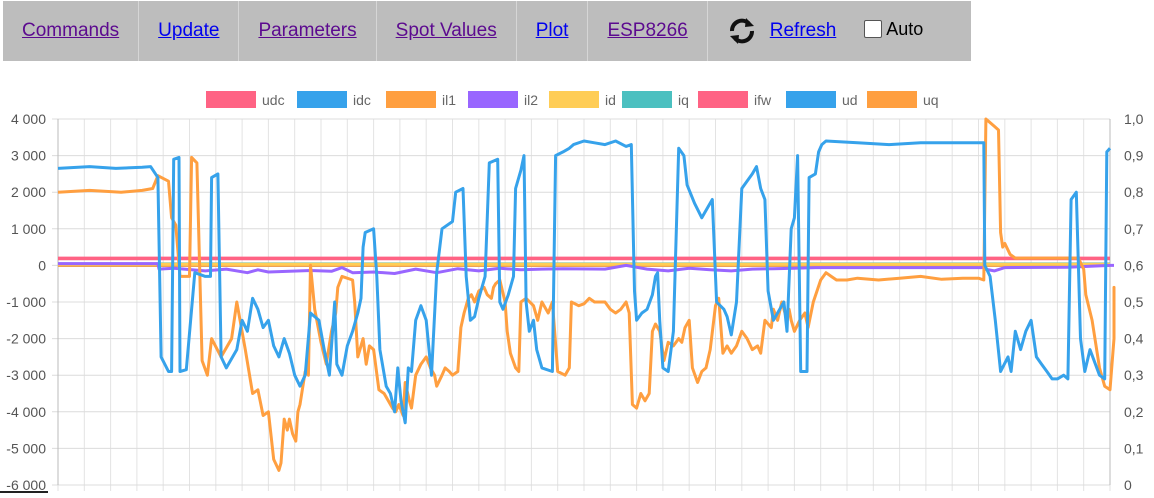  Describe the element at coordinates (574, 99) in the screenshot. I see `legend-swatch-id` at that location.